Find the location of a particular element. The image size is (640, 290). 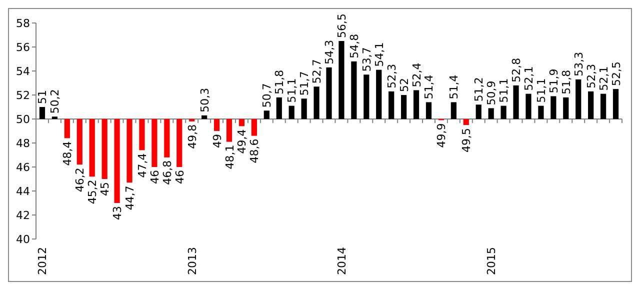

data-label: 52,4 is located at coordinates (417, 75).